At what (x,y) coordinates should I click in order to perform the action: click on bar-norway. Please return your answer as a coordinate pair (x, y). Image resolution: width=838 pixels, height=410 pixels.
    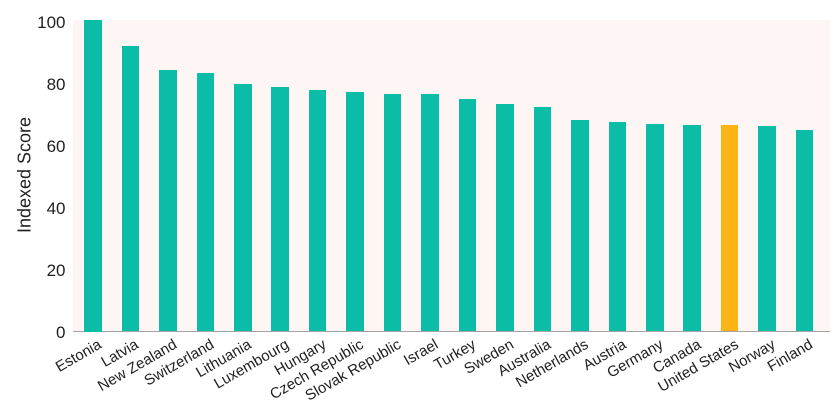
    Looking at the image, I should click on (767, 229).